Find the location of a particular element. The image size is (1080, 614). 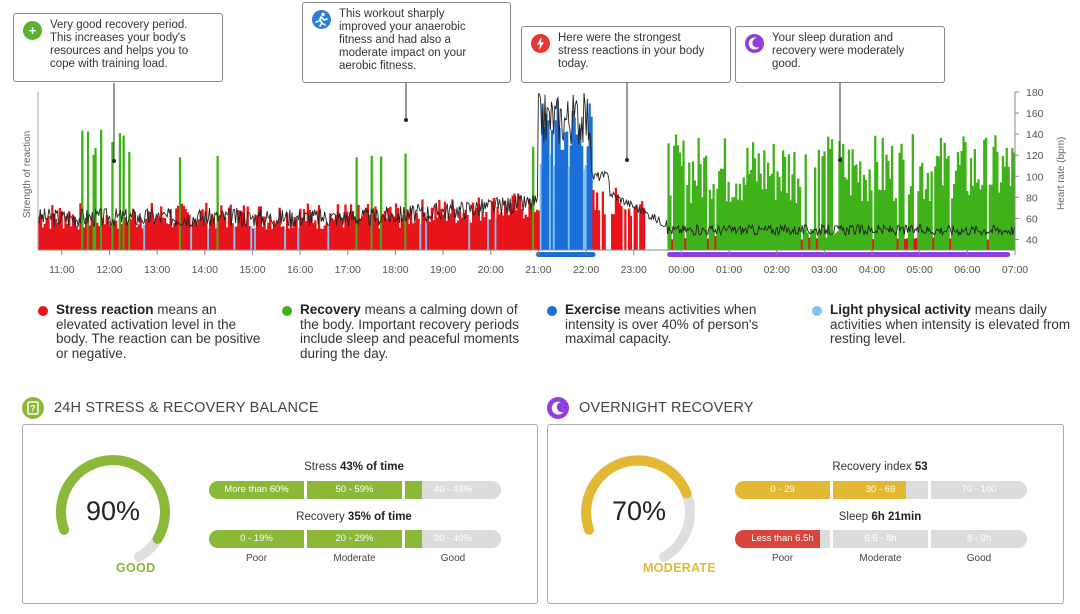

x-tick-label: 03:00 is located at coordinates (824, 270).